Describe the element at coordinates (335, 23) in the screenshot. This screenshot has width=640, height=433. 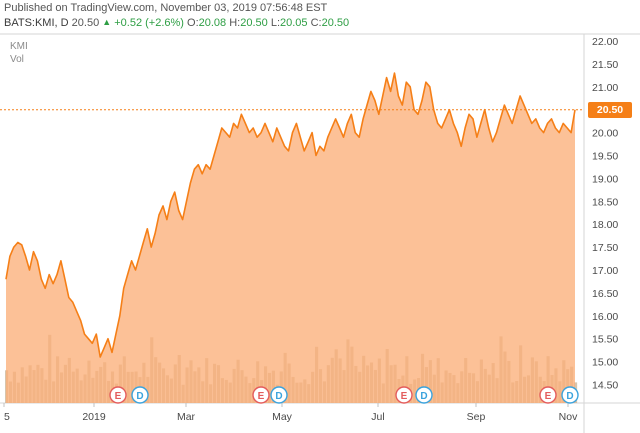
I see `close-value: 20.50` at that location.